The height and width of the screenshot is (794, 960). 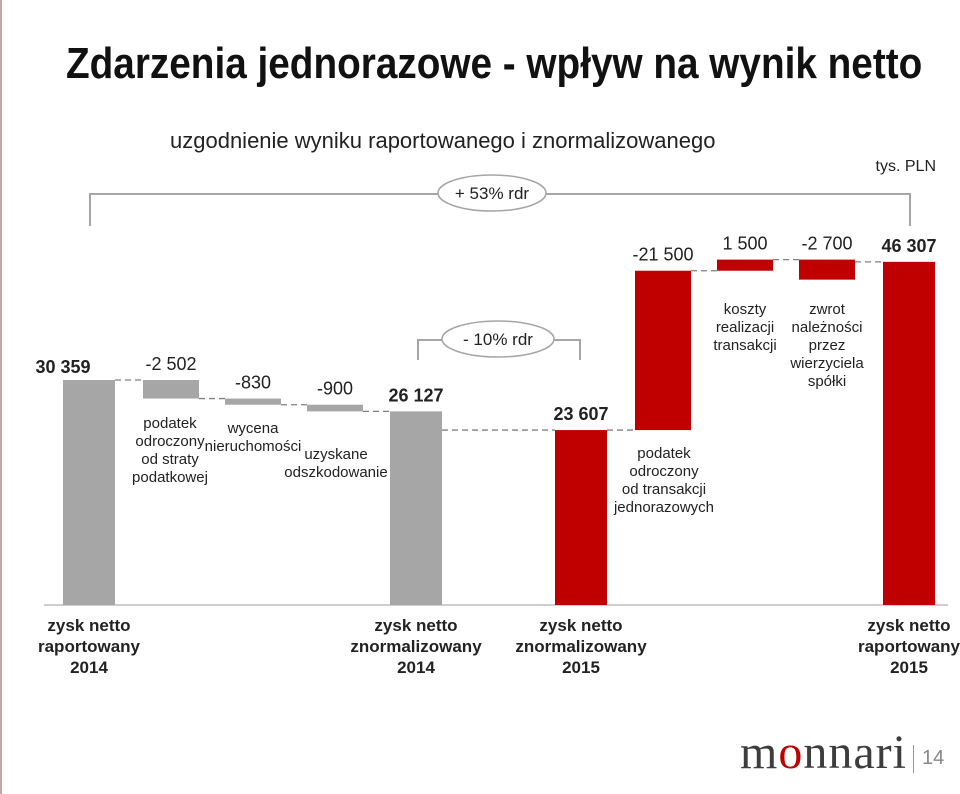 I want to click on annotation-line: realizacji, so click(x=745, y=327).